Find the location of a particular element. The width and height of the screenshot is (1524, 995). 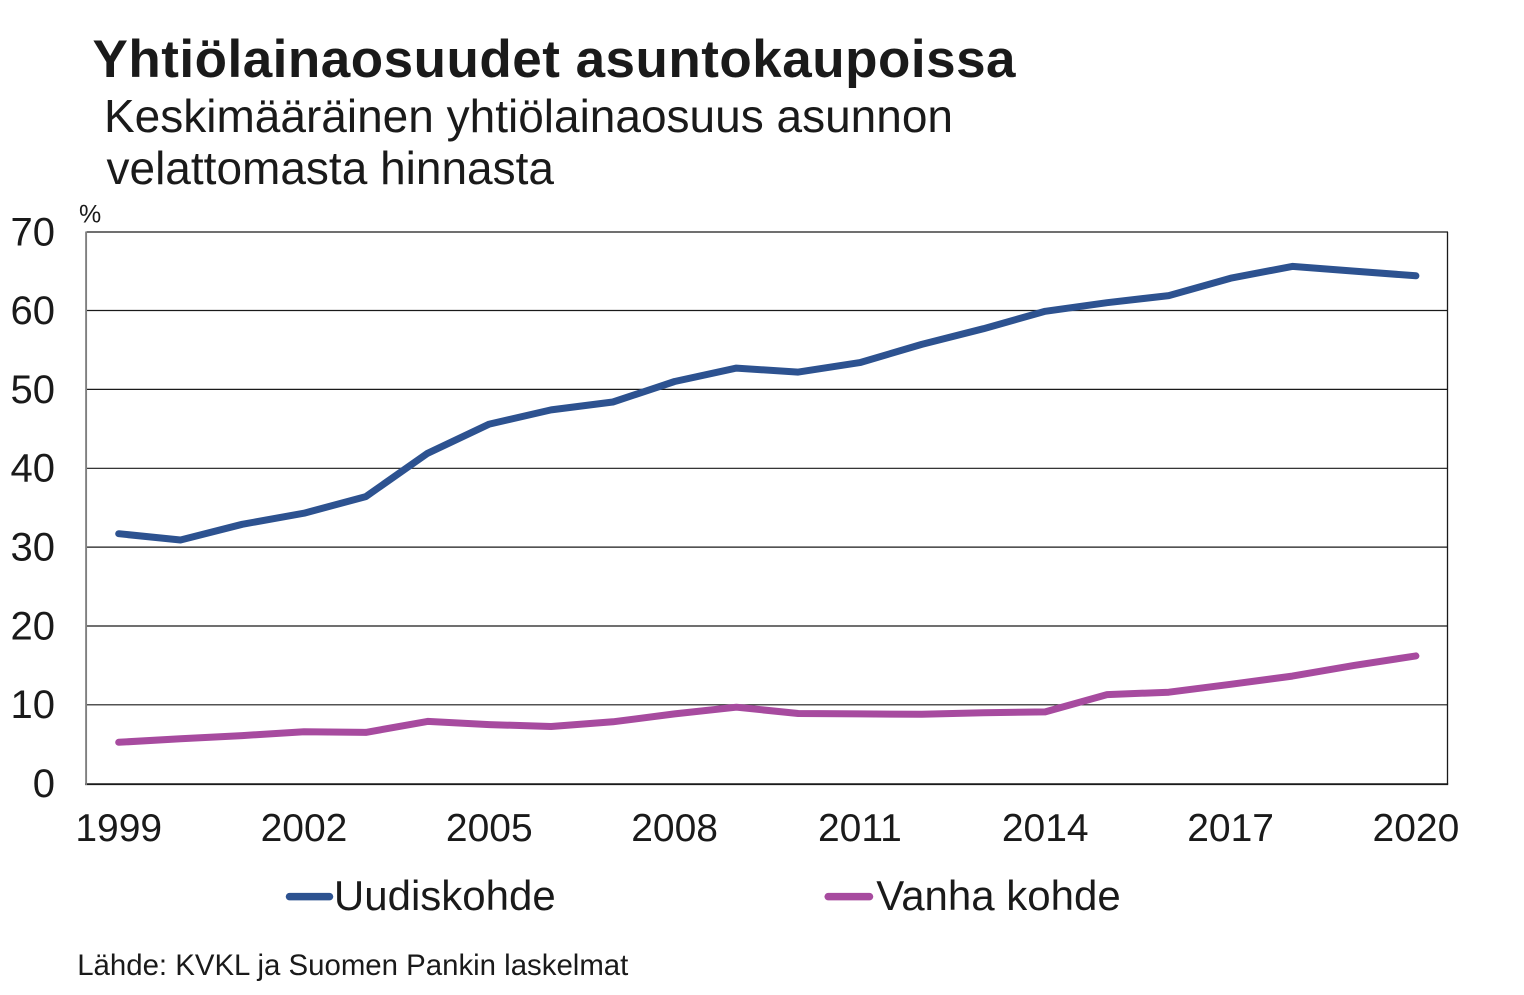

svg-text: velattomasta hinnasta is located at coordinates (331, 168).